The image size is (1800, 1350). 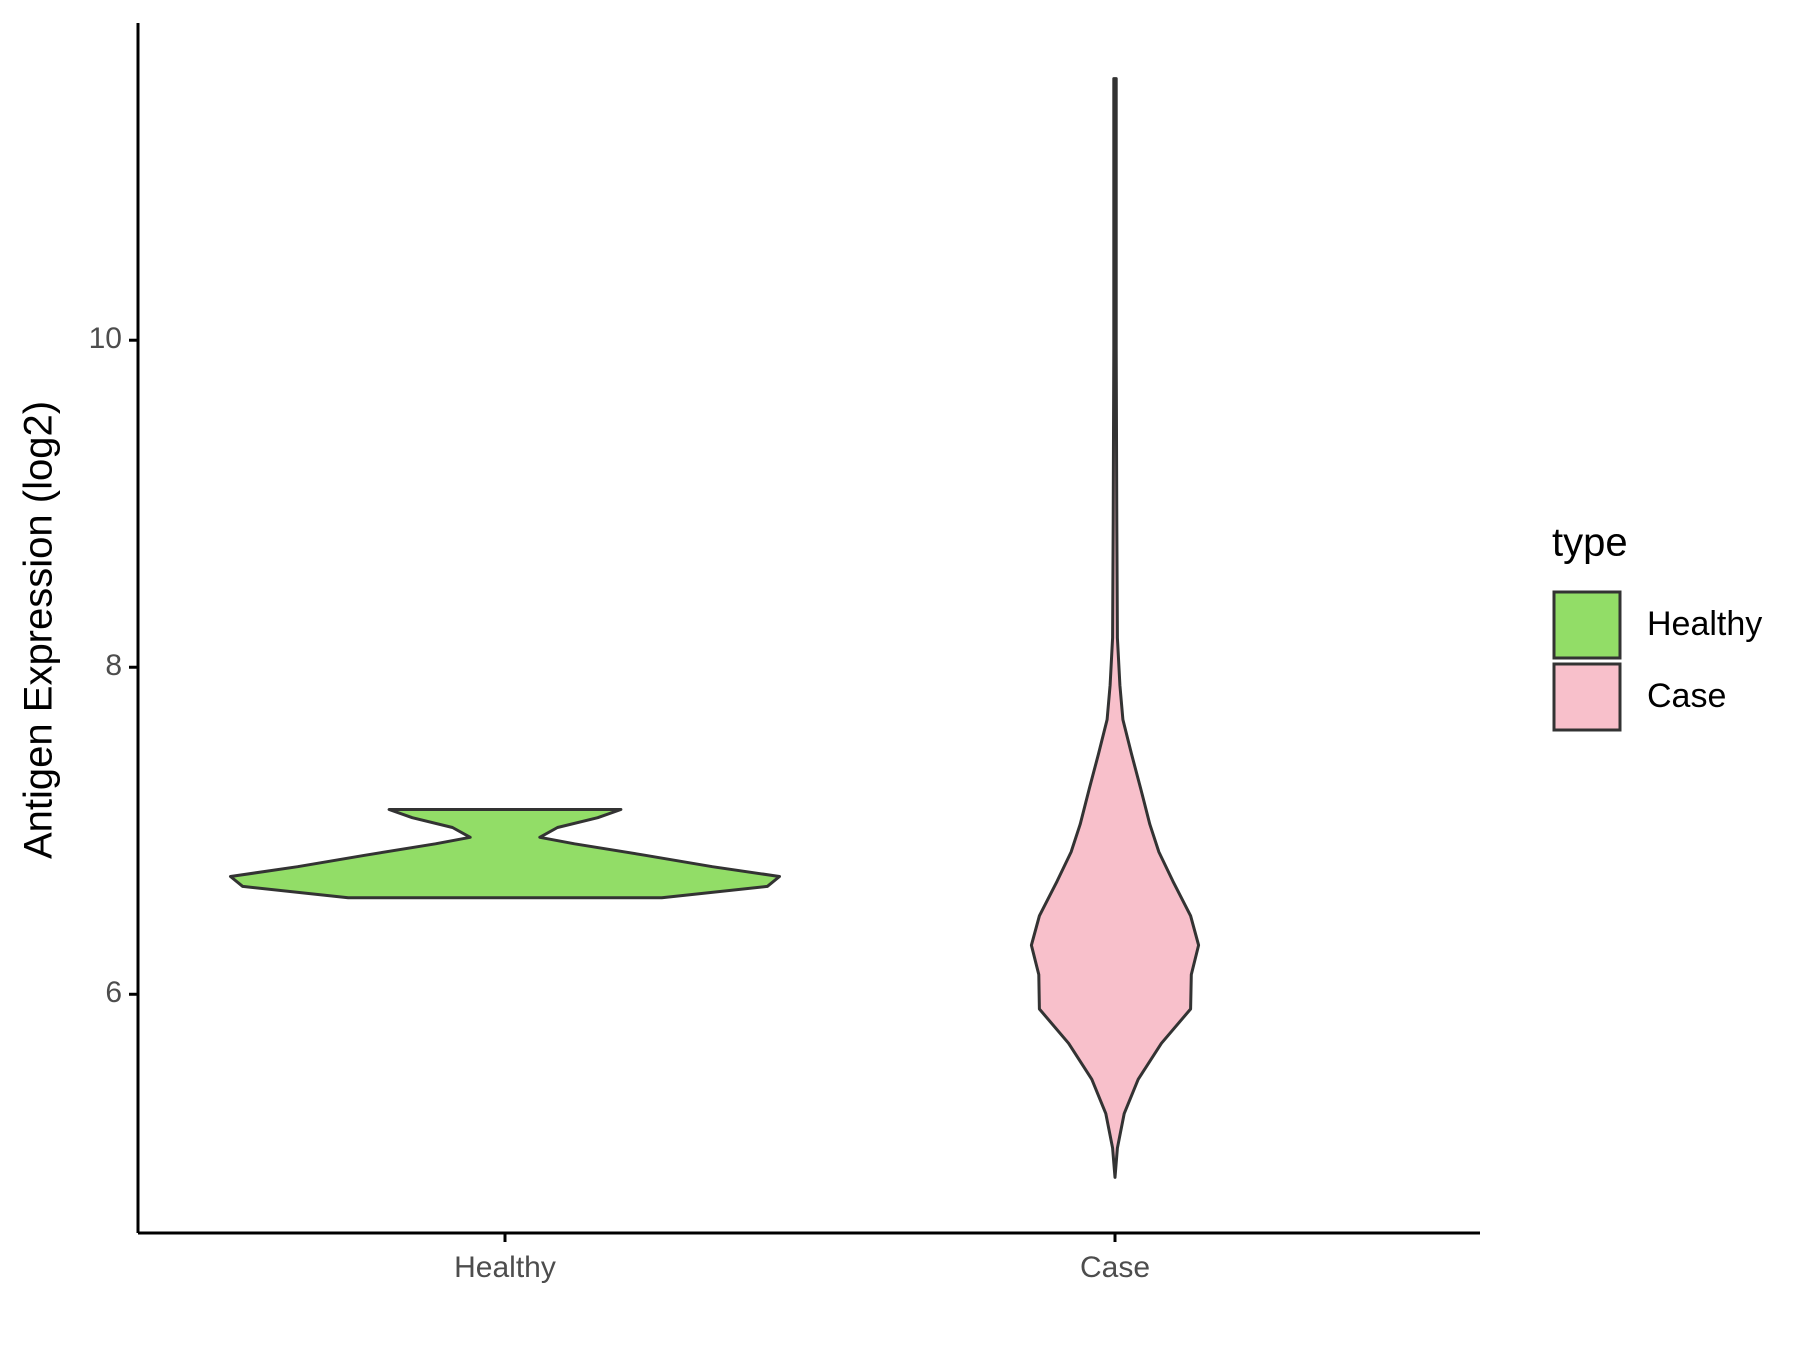 I want to click on x-tick-label: Healthy, so click(x=505, y=1267).